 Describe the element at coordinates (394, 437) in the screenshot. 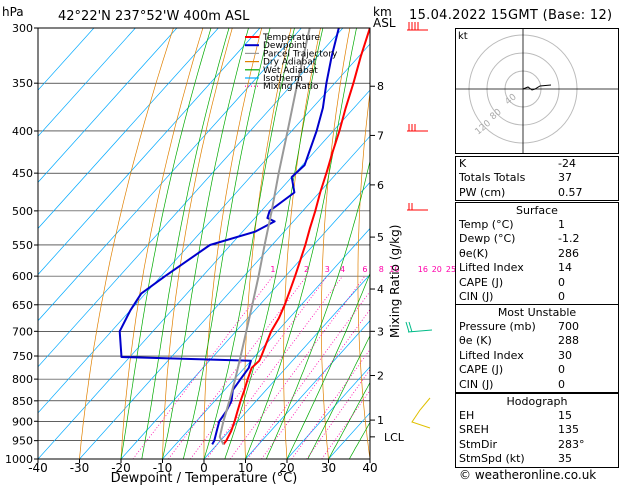

I see `lcl-label: LCL` at that location.